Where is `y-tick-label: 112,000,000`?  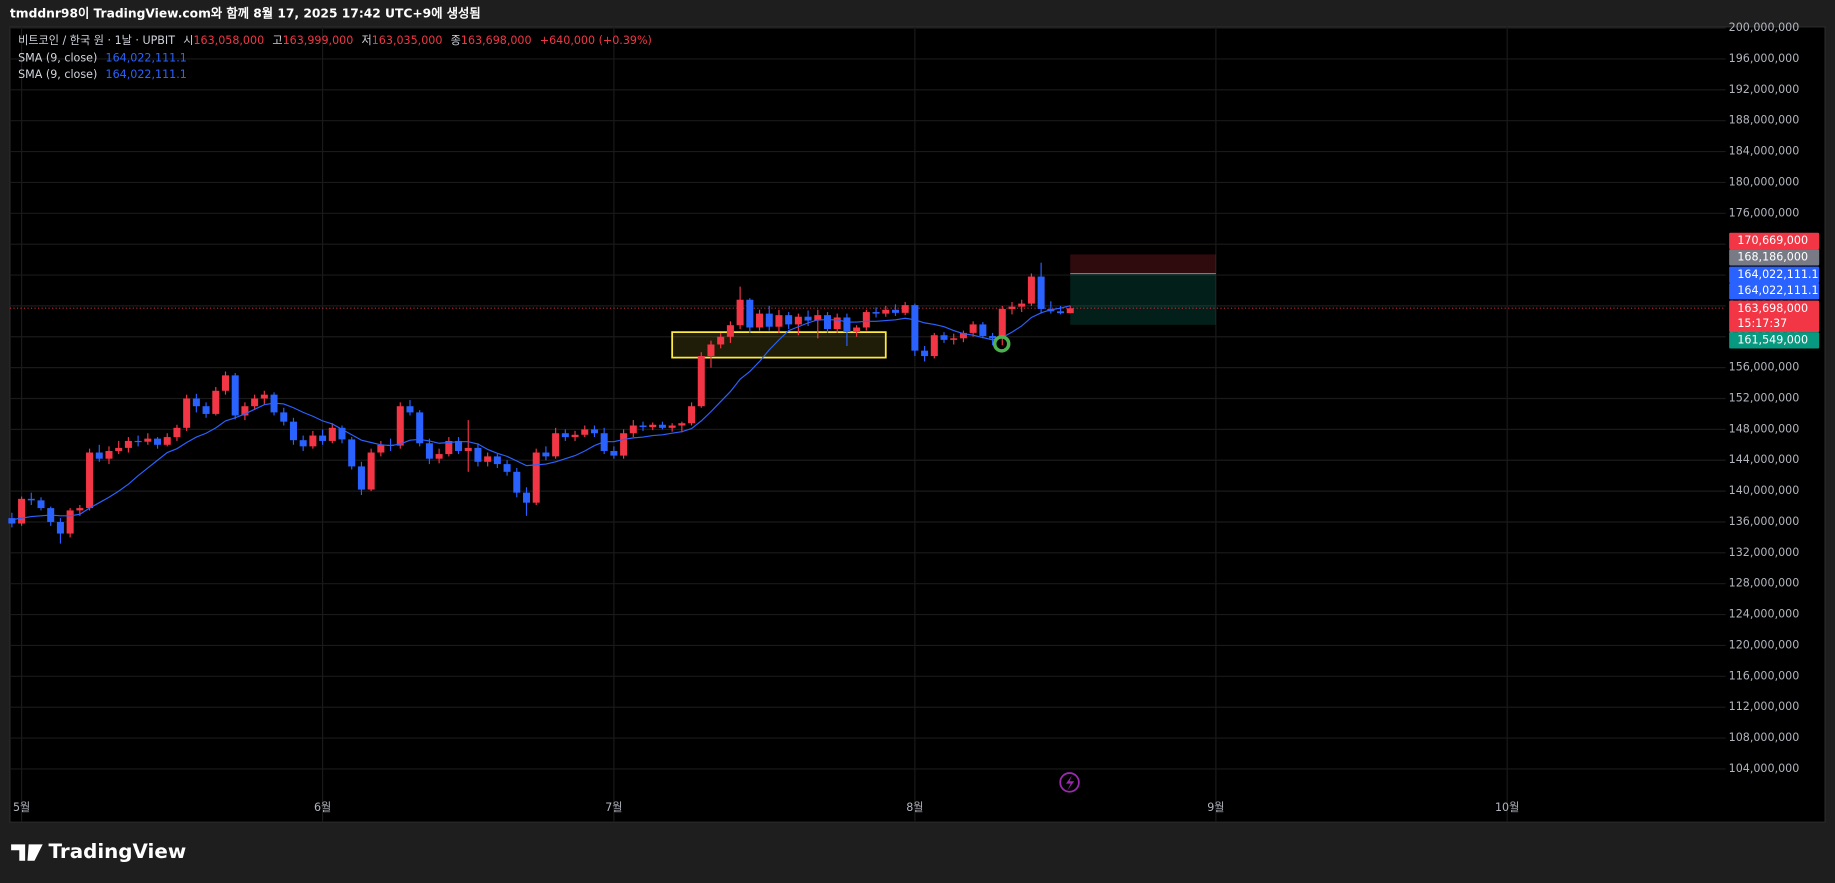 y-tick-label: 112,000,000 is located at coordinates (1764, 706).